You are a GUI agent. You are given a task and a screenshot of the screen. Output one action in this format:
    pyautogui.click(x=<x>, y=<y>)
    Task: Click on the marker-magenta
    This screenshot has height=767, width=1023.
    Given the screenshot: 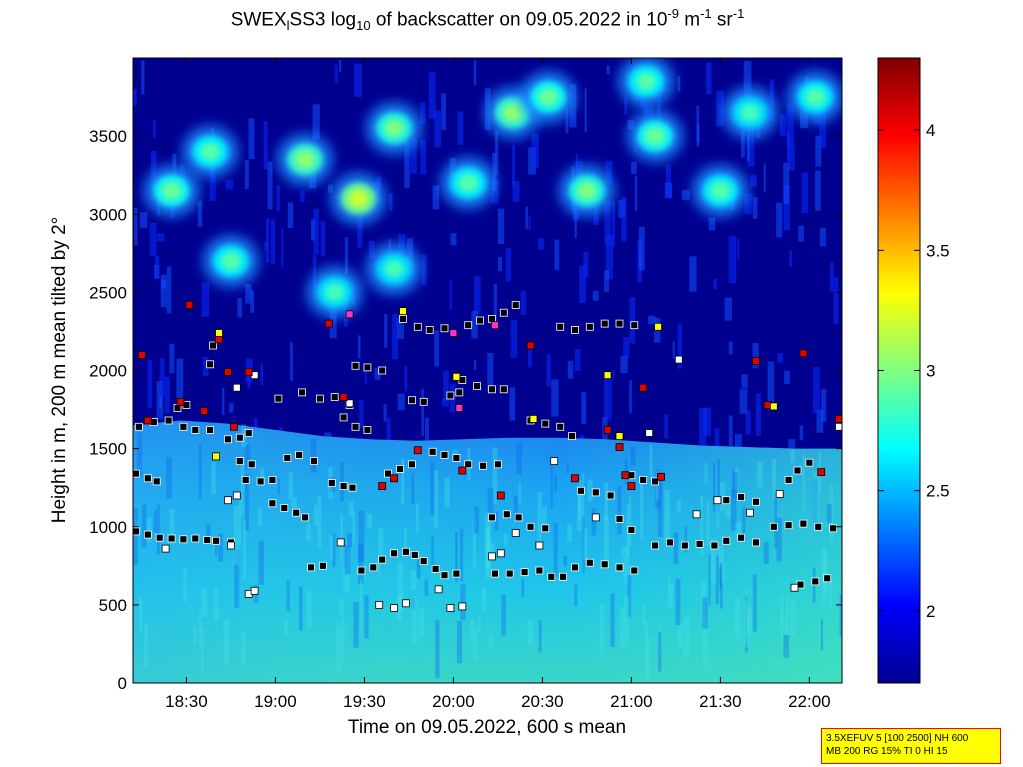 What is the action you would take?
    pyautogui.click(x=349, y=314)
    